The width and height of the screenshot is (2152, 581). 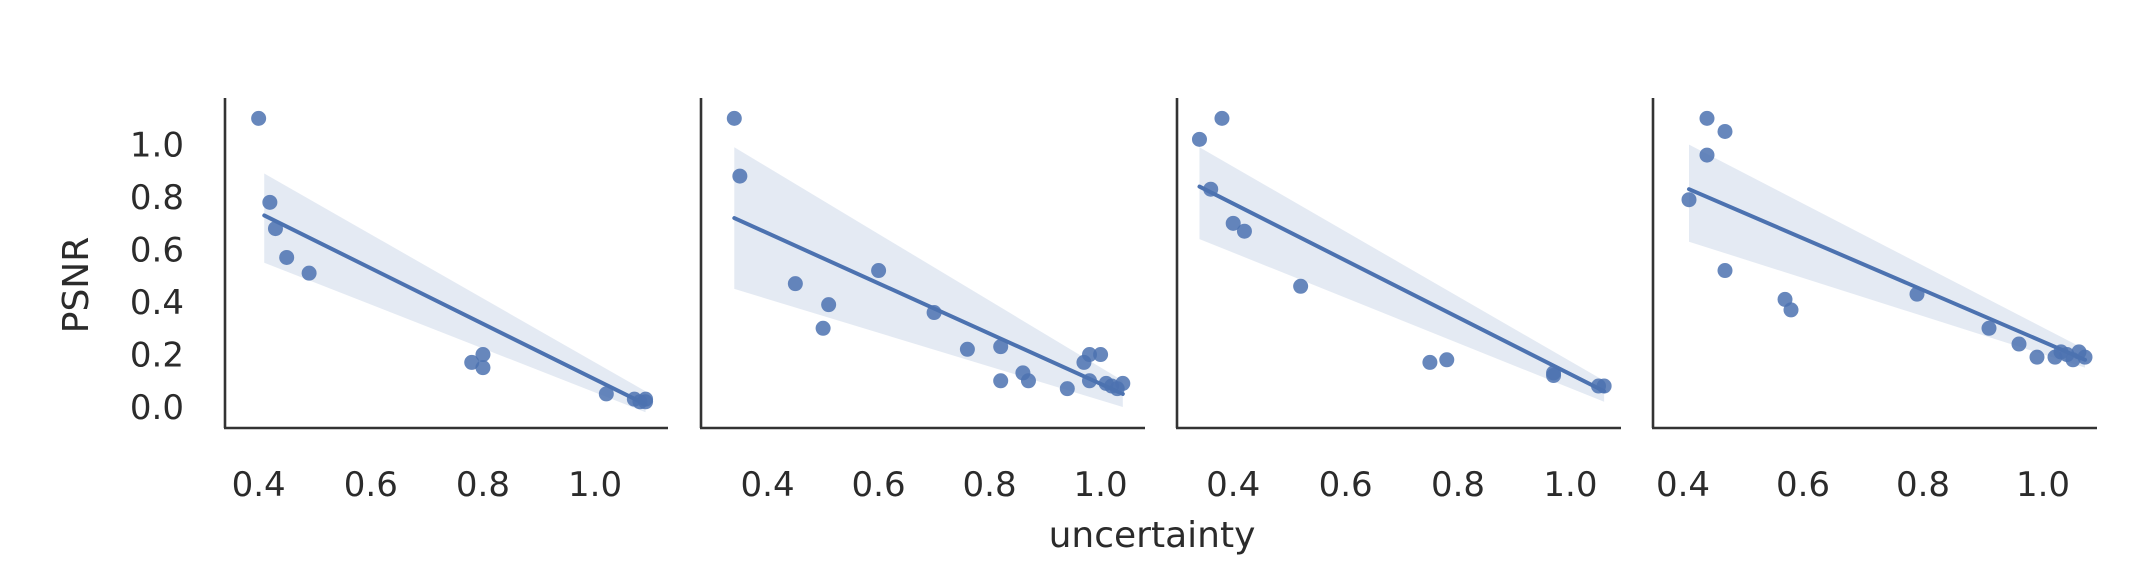 What do you see at coordinates (76, 285) in the screenshot?
I see `y-axis-label: PSNR` at bounding box center [76, 285].